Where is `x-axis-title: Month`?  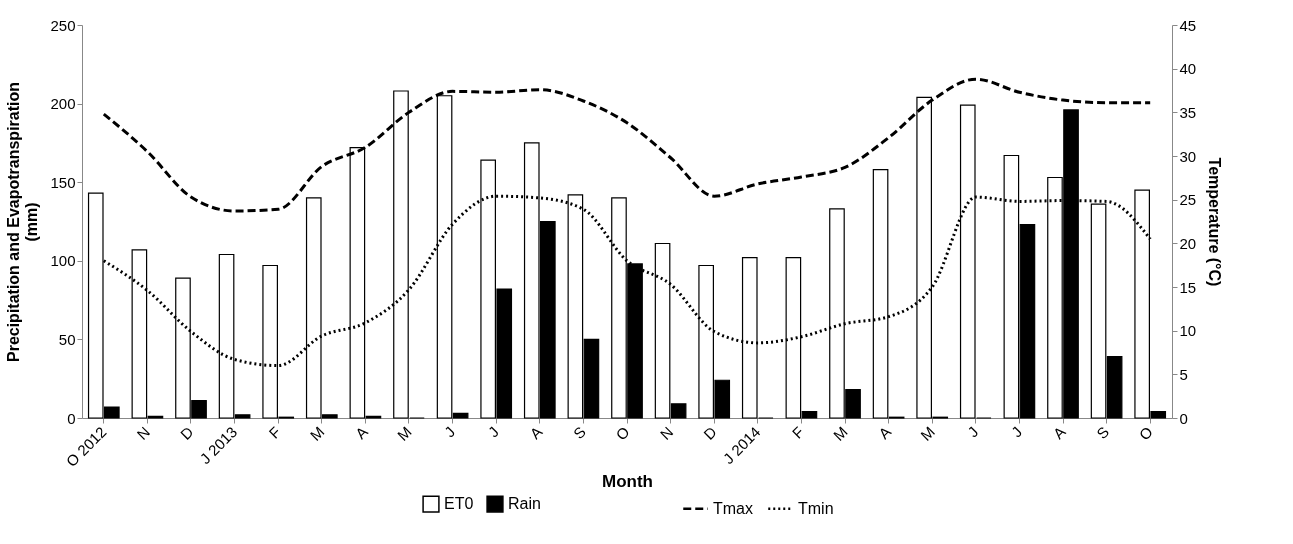
x-axis-title: Month is located at coordinates (627, 481).